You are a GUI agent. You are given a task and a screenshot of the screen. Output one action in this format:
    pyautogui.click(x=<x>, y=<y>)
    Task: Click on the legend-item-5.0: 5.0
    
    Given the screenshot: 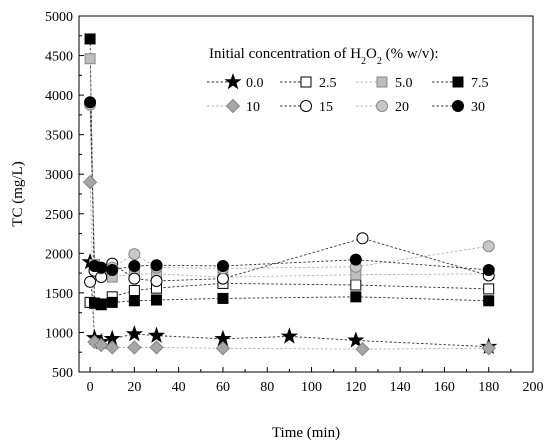 What is the action you would take?
    pyautogui.click(x=384, y=83)
    